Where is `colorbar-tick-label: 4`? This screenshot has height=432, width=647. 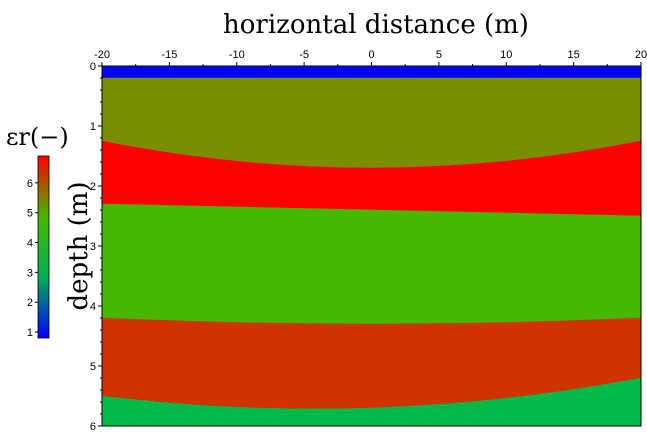 colorbar-tick-label: 4 is located at coordinates (30, 244).